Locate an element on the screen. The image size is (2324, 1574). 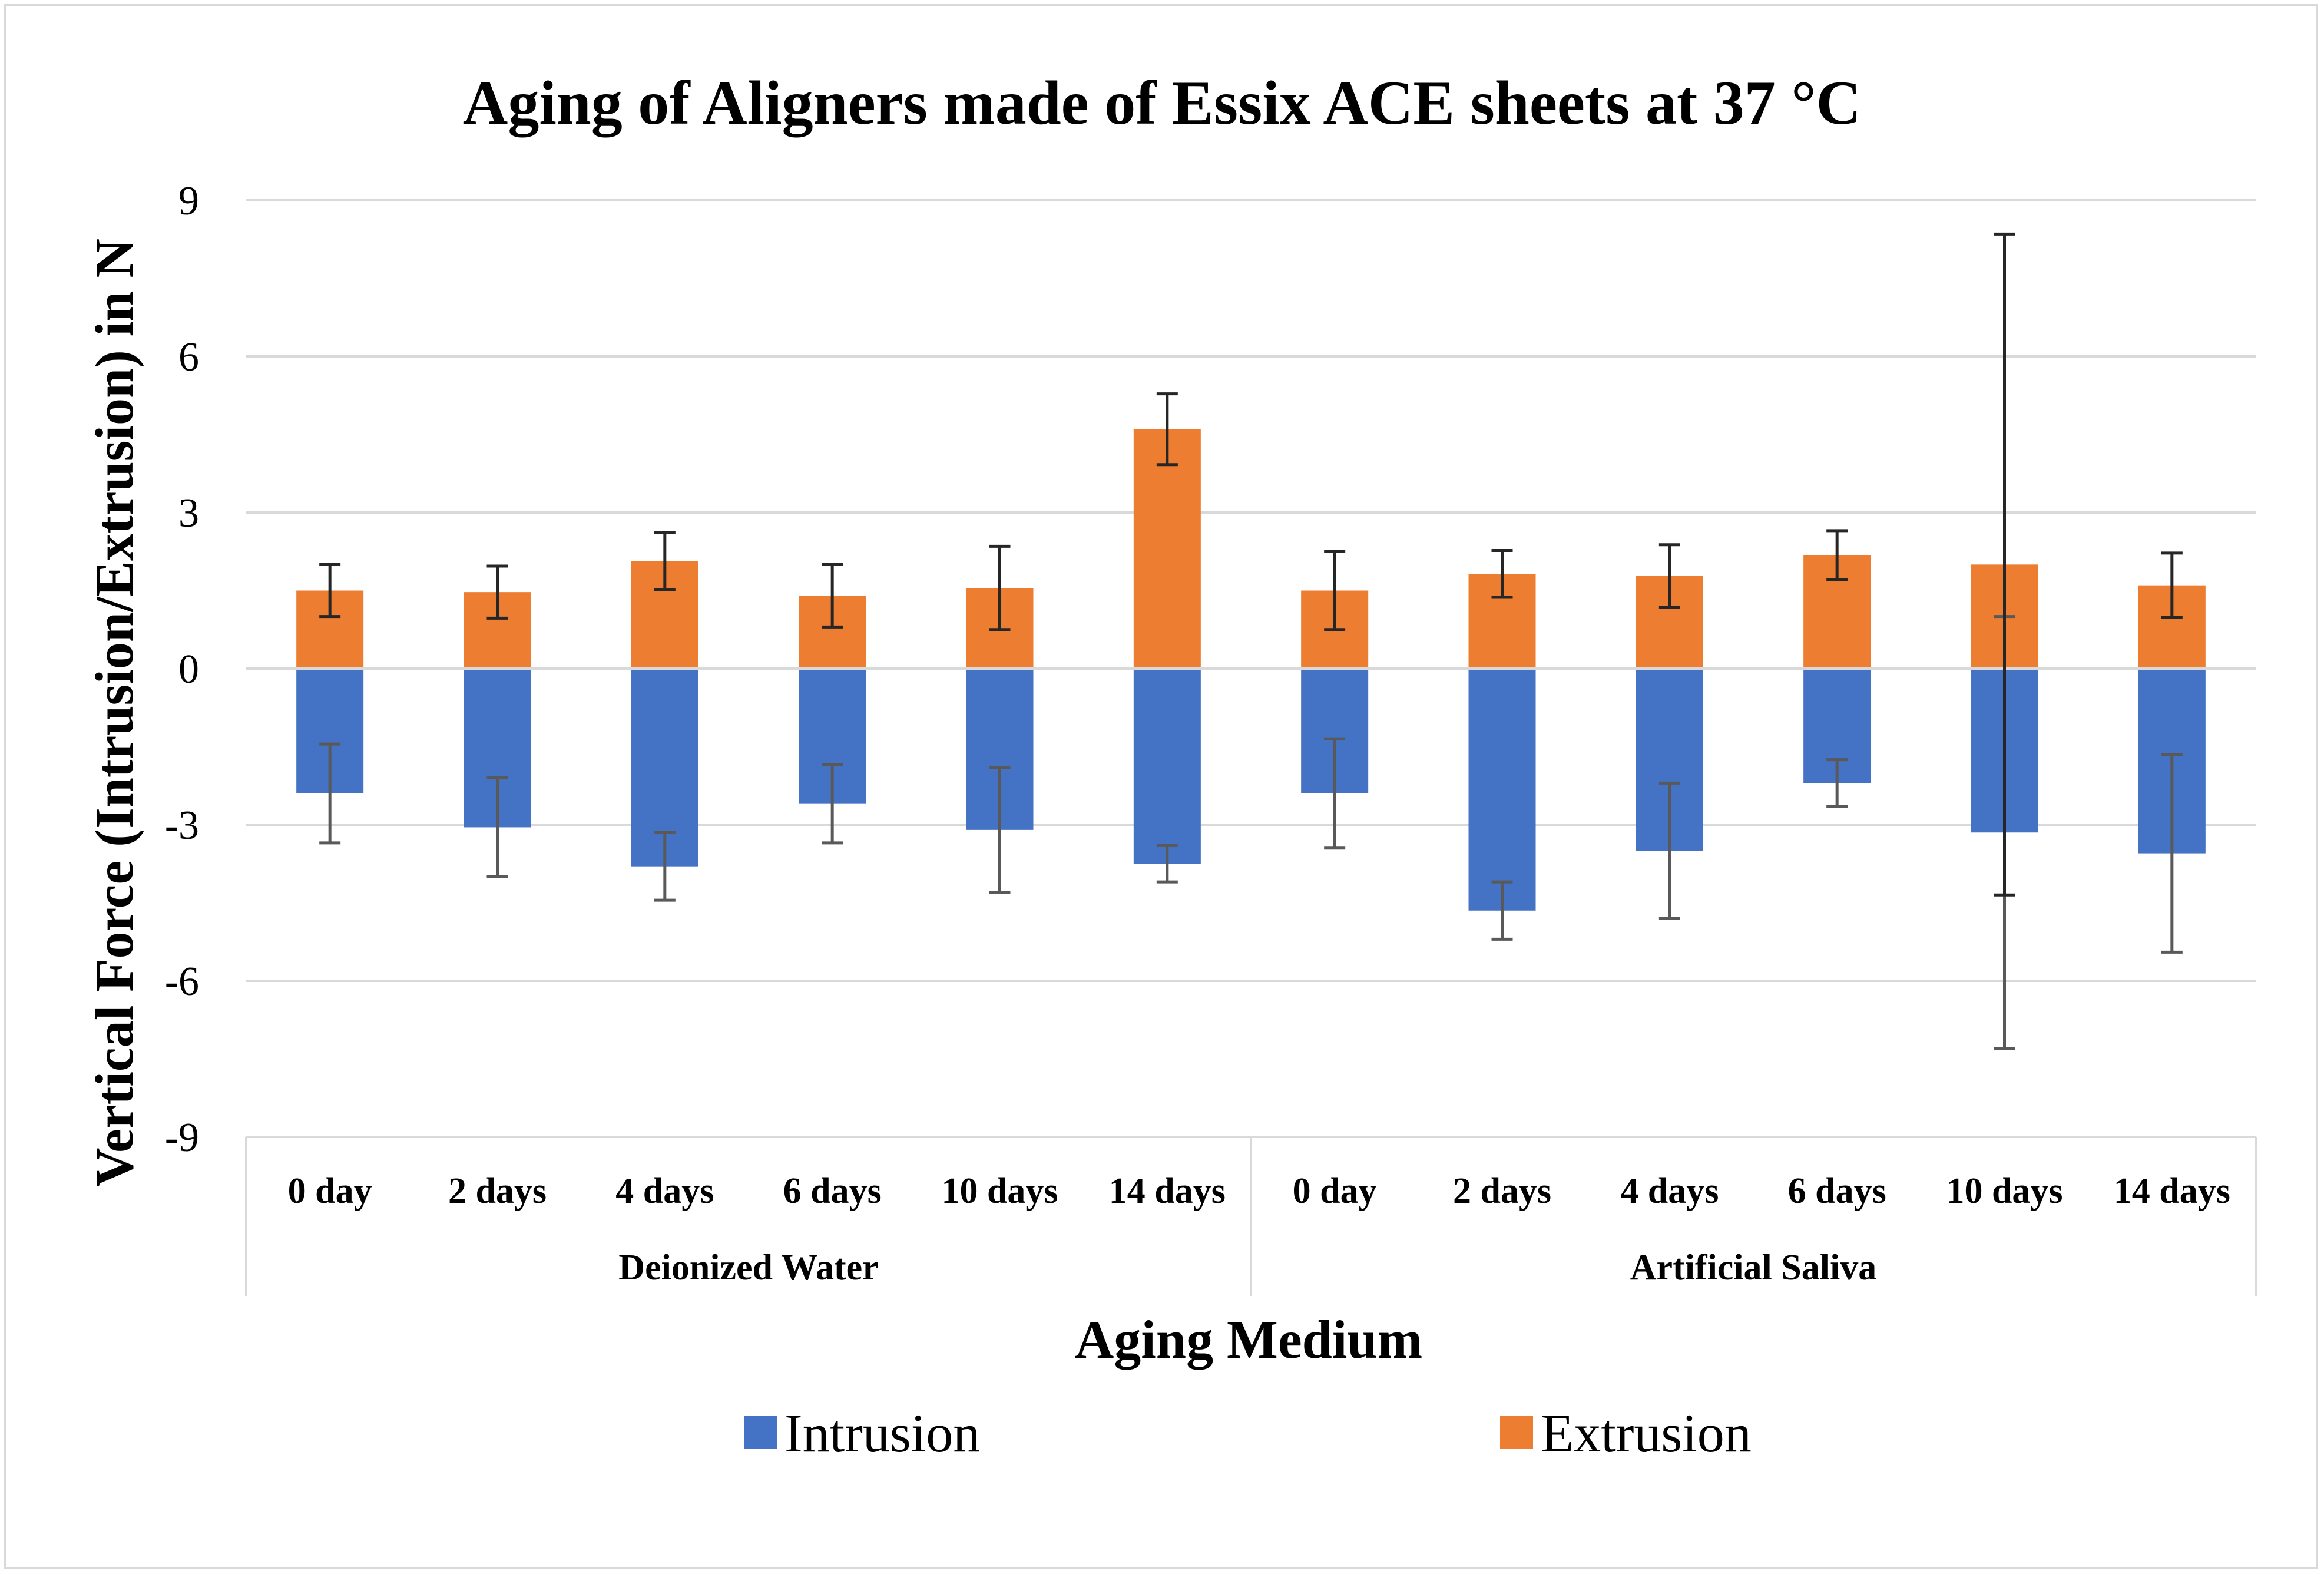
legend-swatch-extrusion is located at coordinates (1516, 1432).